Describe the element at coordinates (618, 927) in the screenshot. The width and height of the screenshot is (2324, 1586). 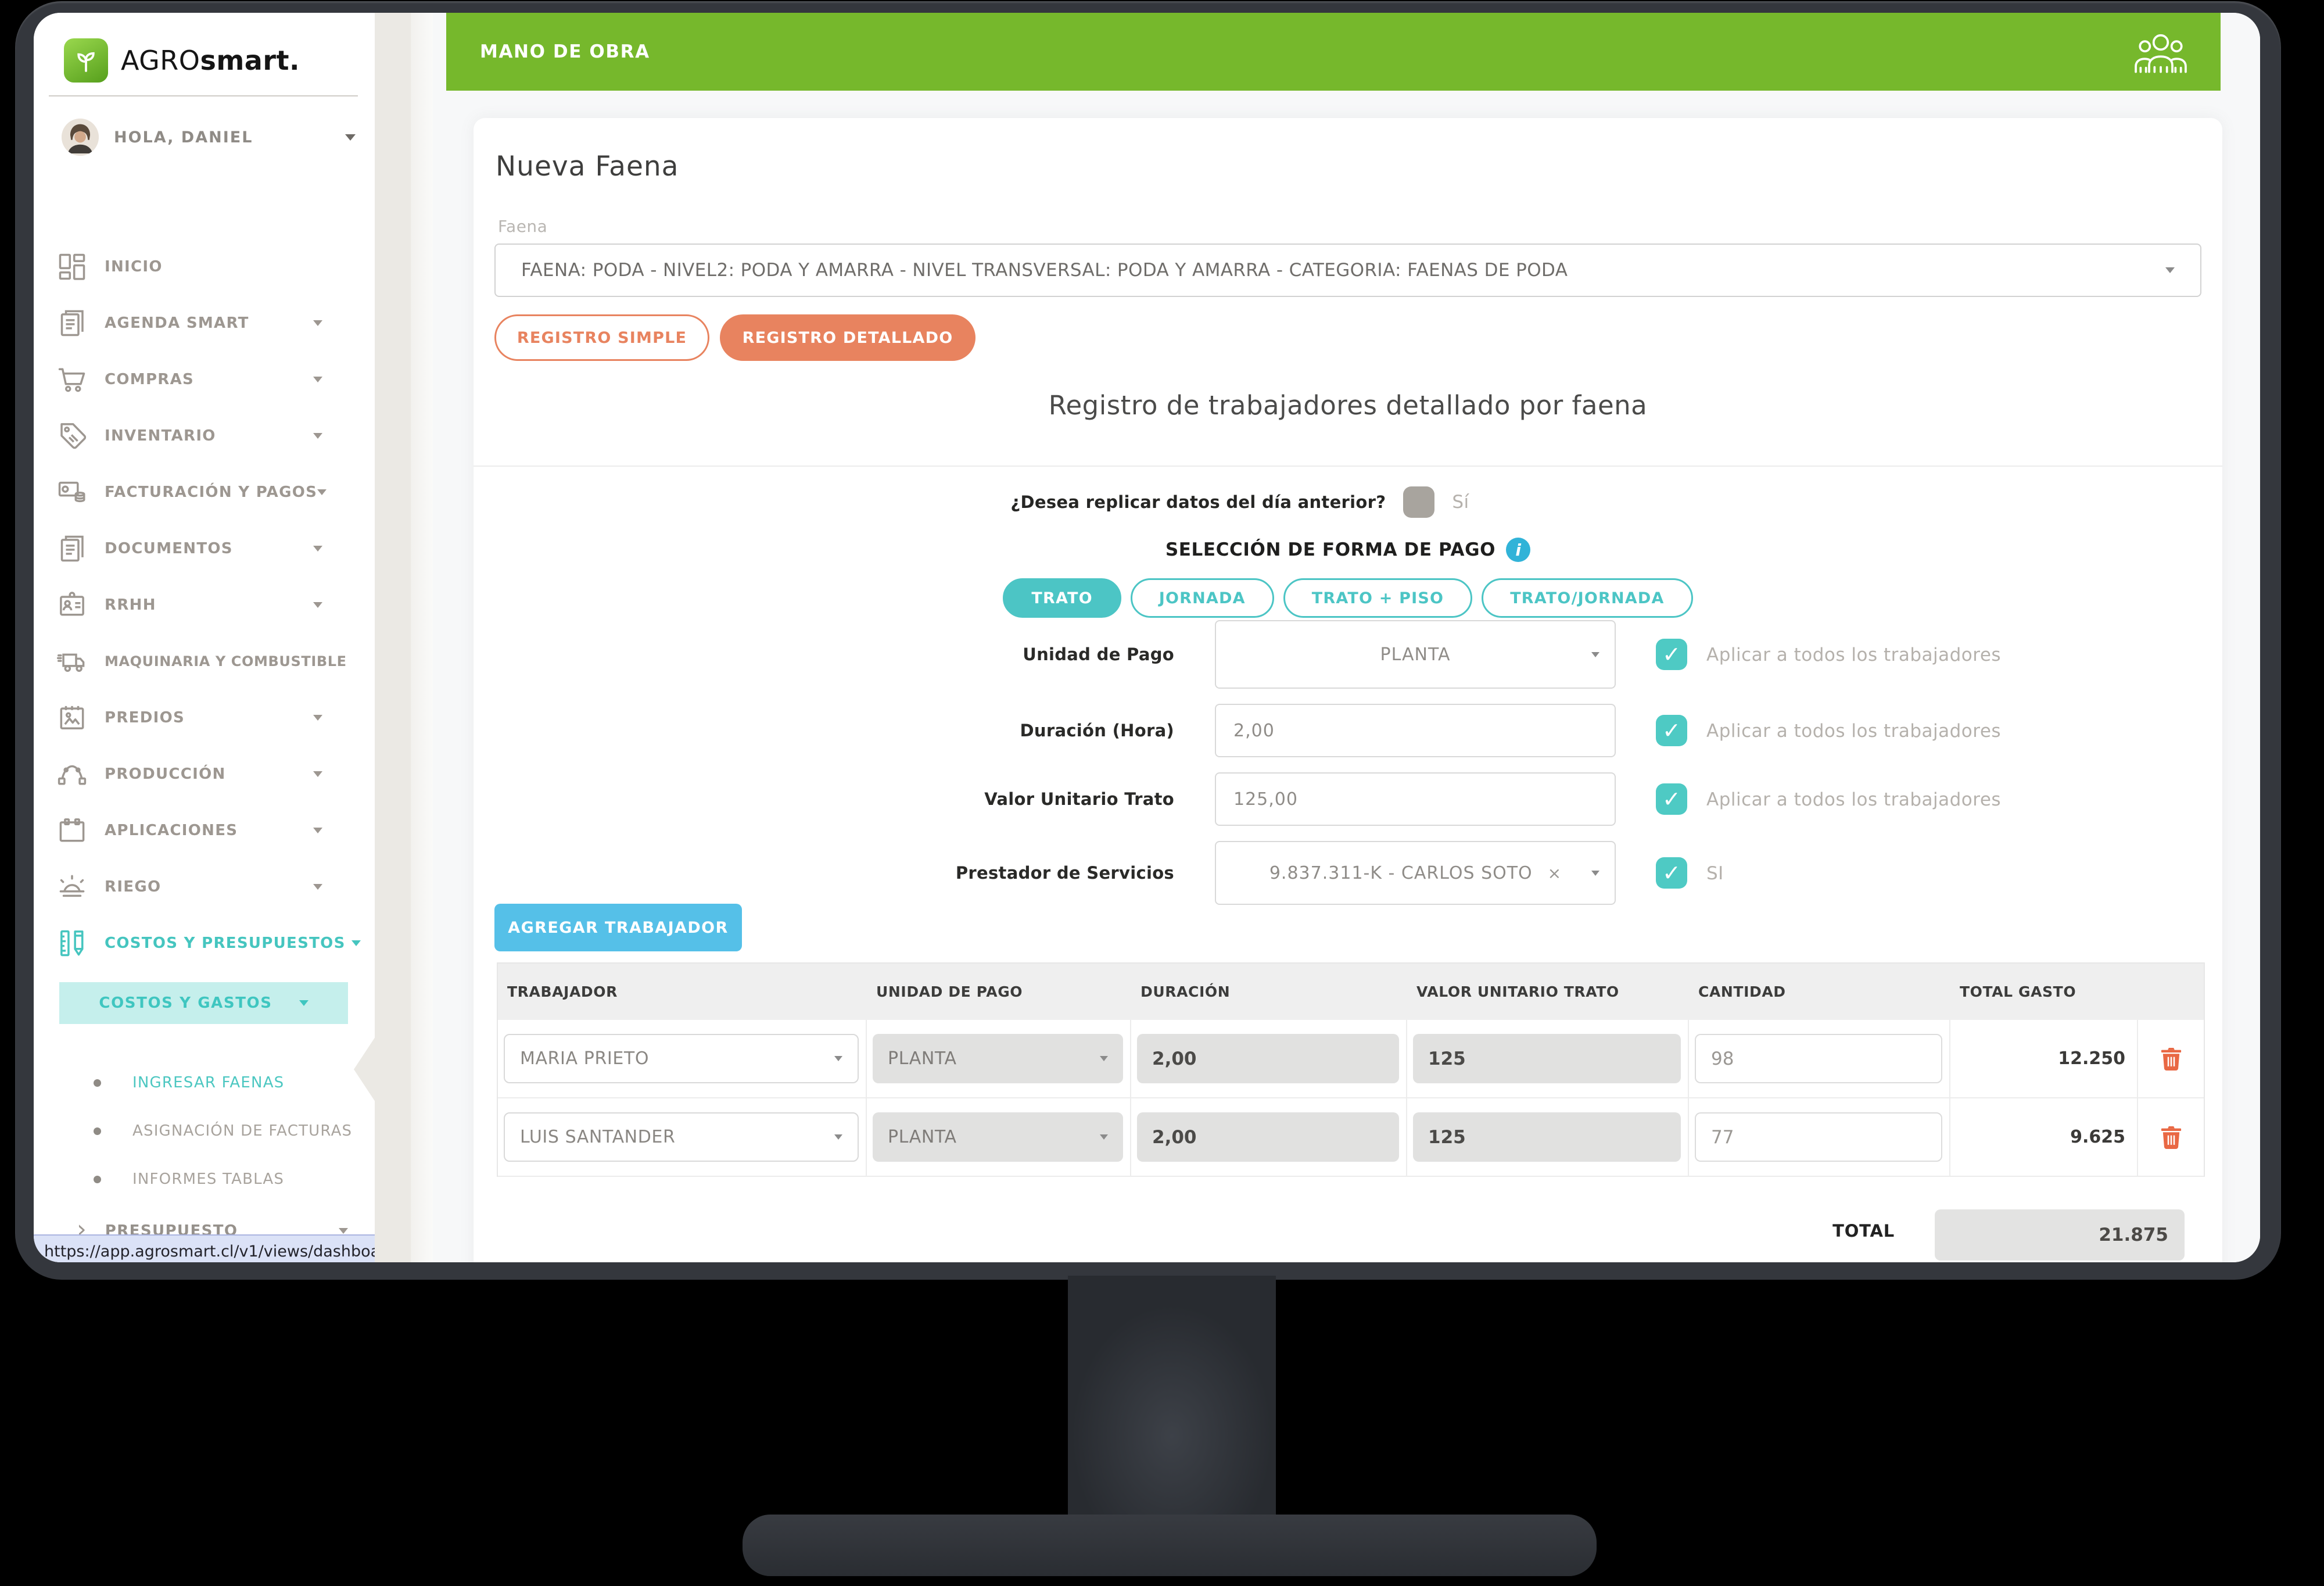
I see `agregar-trabajador-button: AGREGAR TRABAJADOR` at that location.